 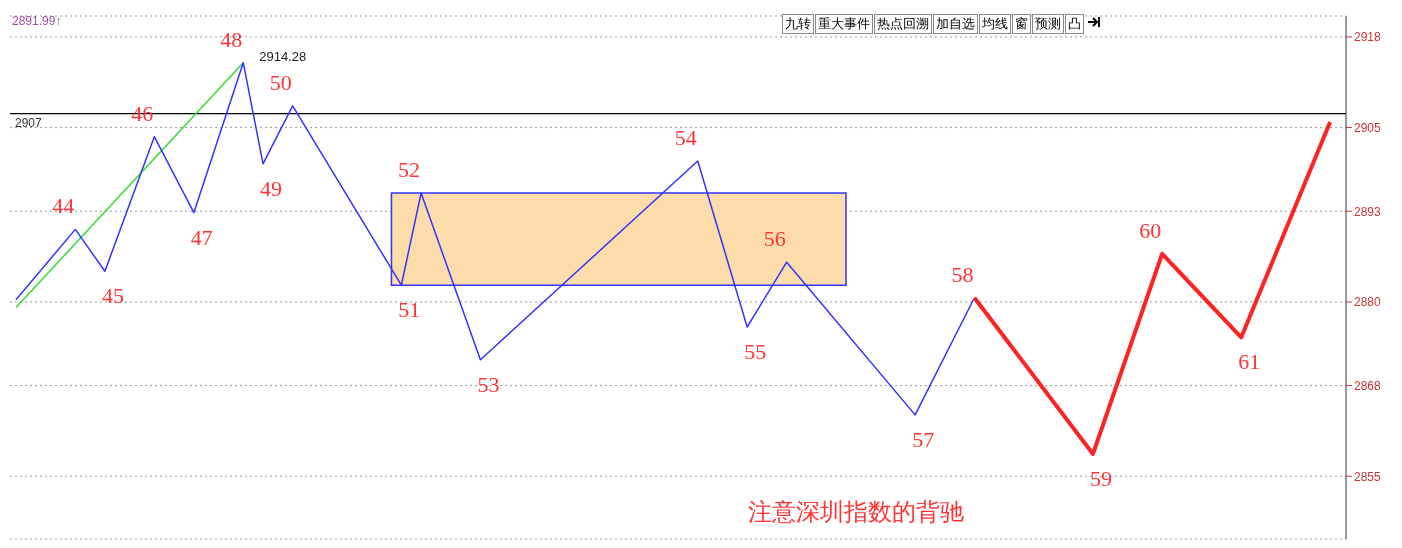 I want to click on annotation: 60, so click(x=1150, y=230).